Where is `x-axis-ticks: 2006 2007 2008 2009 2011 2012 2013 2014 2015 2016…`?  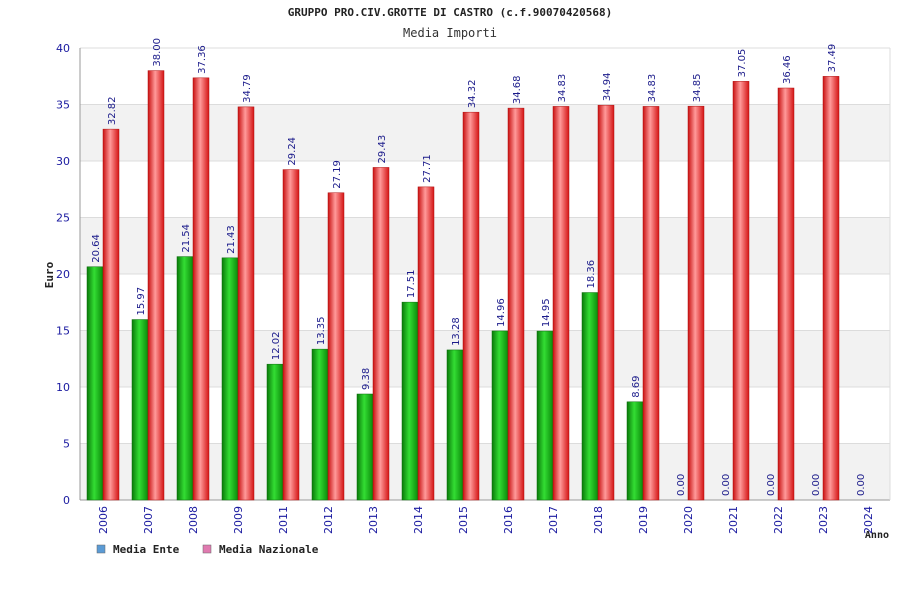
x-axis-ticks: 2006 2007 2008 2009 2011 2012 2013 2014 2015 2016… is located at coordinates (486, 520).